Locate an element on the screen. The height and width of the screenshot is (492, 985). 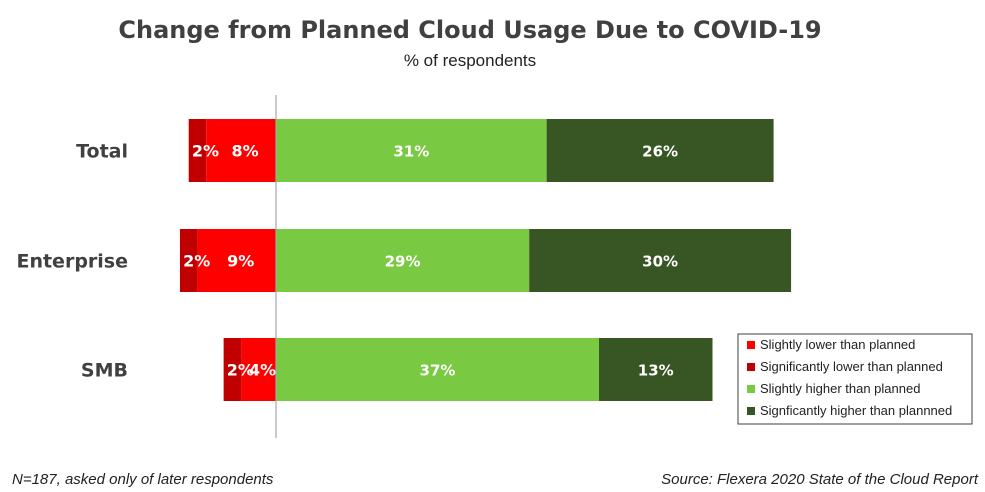
data-label-slightly-lower-smb: 4% is located at coordinates (262, 370).